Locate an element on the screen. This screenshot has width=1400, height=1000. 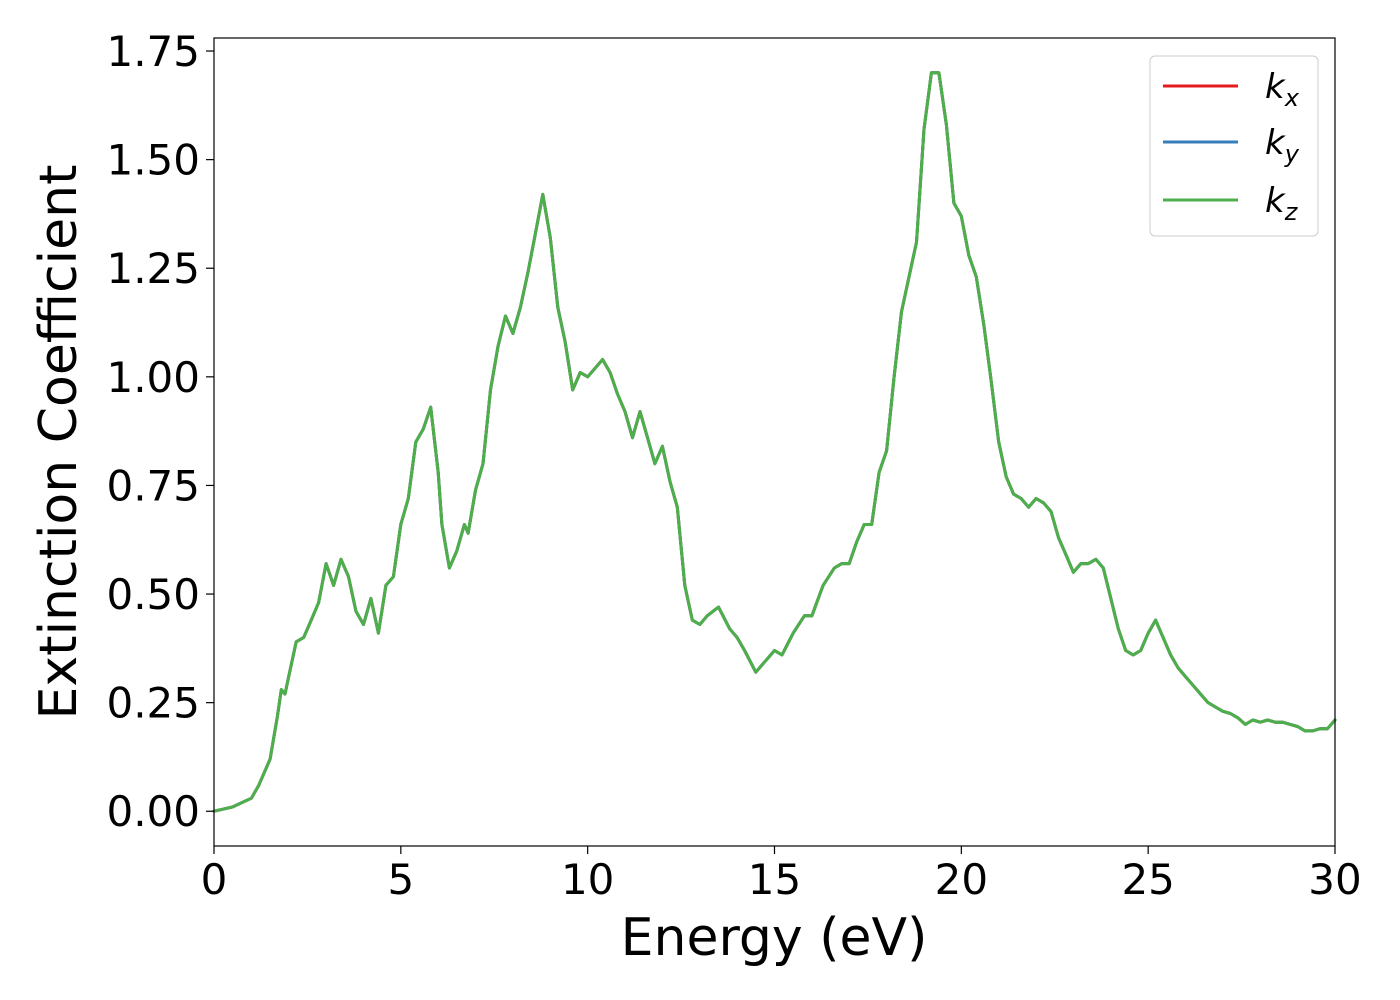
legend-label: kz is located at coordinates (1282, 203).